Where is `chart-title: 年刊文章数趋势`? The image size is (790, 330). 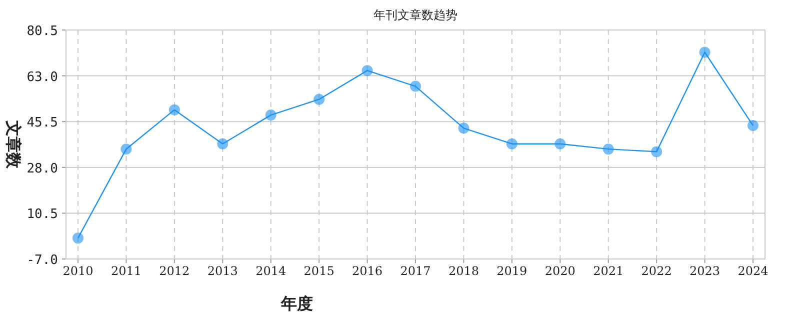 chart-title: 年刊文章数趋势 is located at coordinates (416, 15).